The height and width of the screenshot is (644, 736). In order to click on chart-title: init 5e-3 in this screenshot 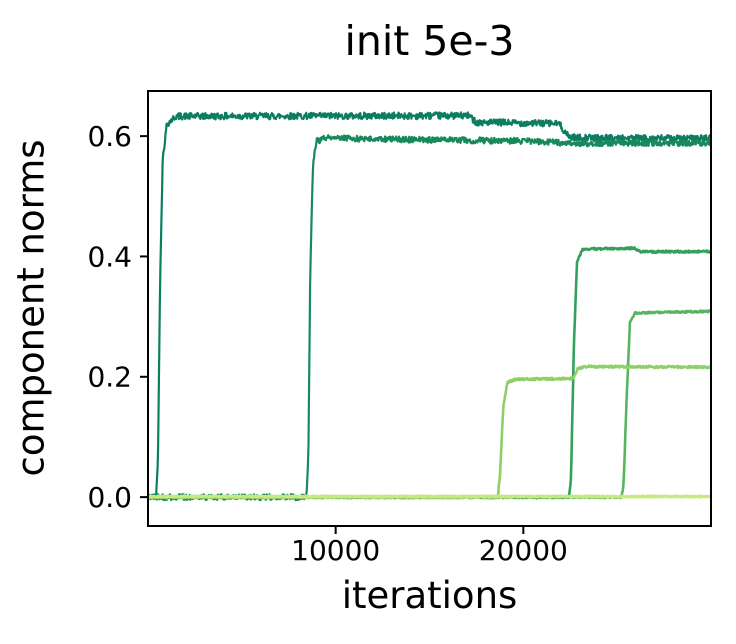, I will do `click(429, 41)`.